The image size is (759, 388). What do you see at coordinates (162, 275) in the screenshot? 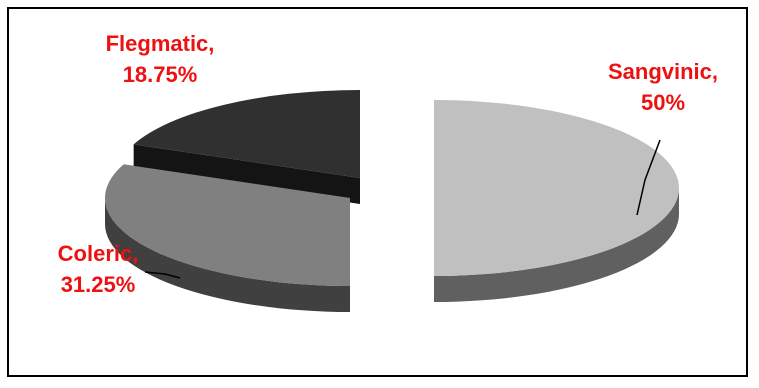
I see `leader-line-coleric` at bounding box center [162, 275].